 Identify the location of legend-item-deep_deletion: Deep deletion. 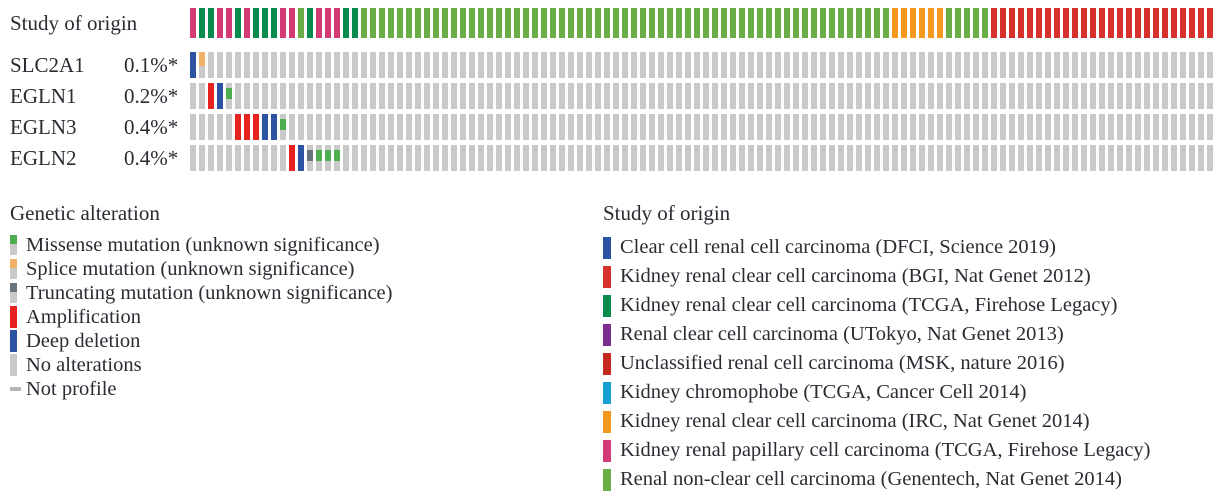
(201, 341).